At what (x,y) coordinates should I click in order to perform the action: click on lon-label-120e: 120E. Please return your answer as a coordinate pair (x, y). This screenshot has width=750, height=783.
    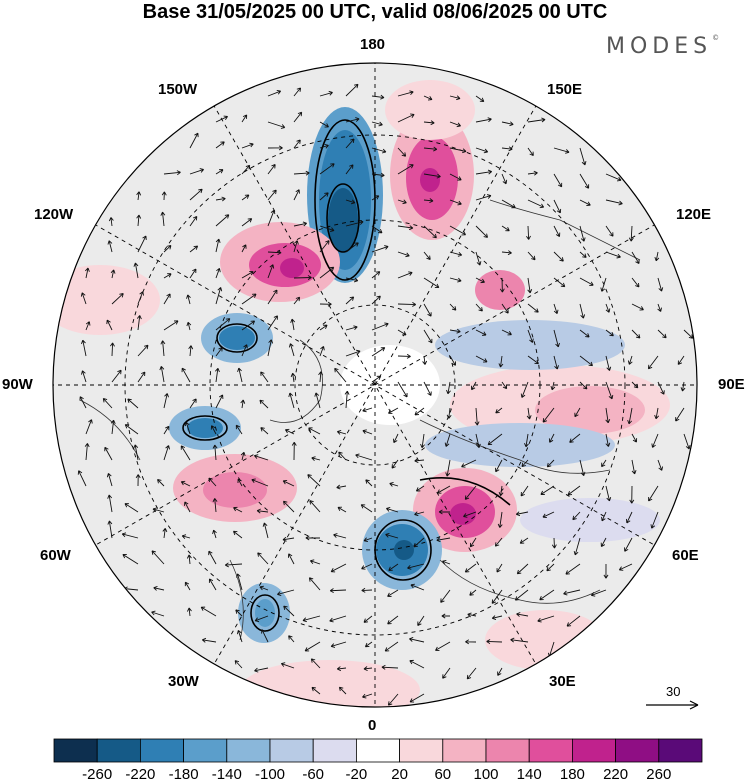
    Looking at the image, I should click on (694, 214).